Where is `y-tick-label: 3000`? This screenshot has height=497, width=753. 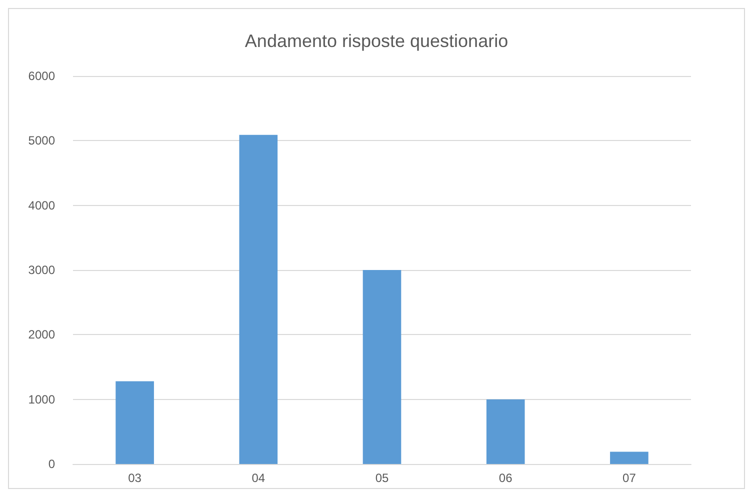
y-tick-label: 3000 is located at coordinates (42, 270).